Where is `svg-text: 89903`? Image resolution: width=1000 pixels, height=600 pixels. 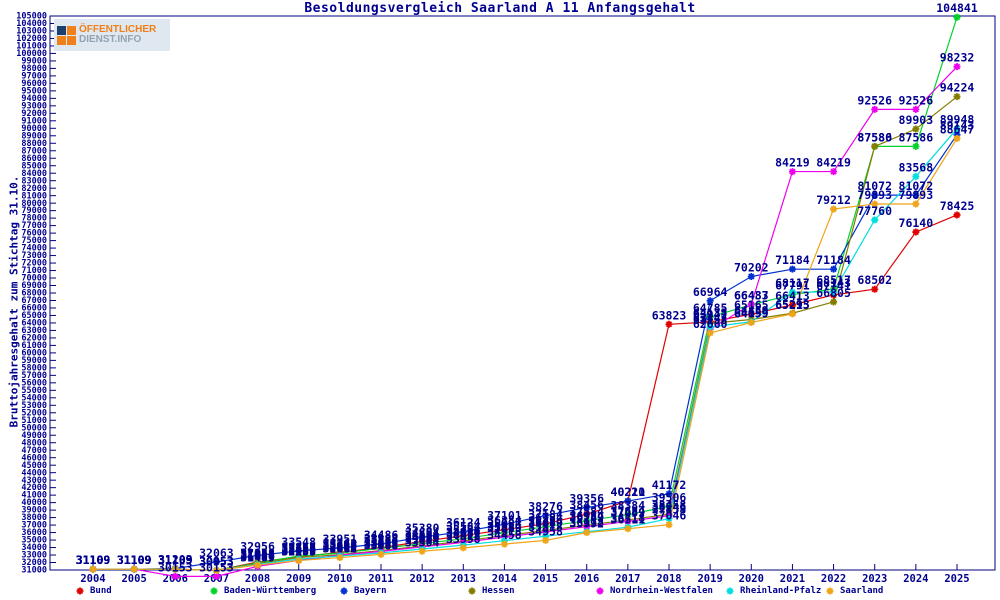 svg-text: 89903 is located at coordinates (916, 120).